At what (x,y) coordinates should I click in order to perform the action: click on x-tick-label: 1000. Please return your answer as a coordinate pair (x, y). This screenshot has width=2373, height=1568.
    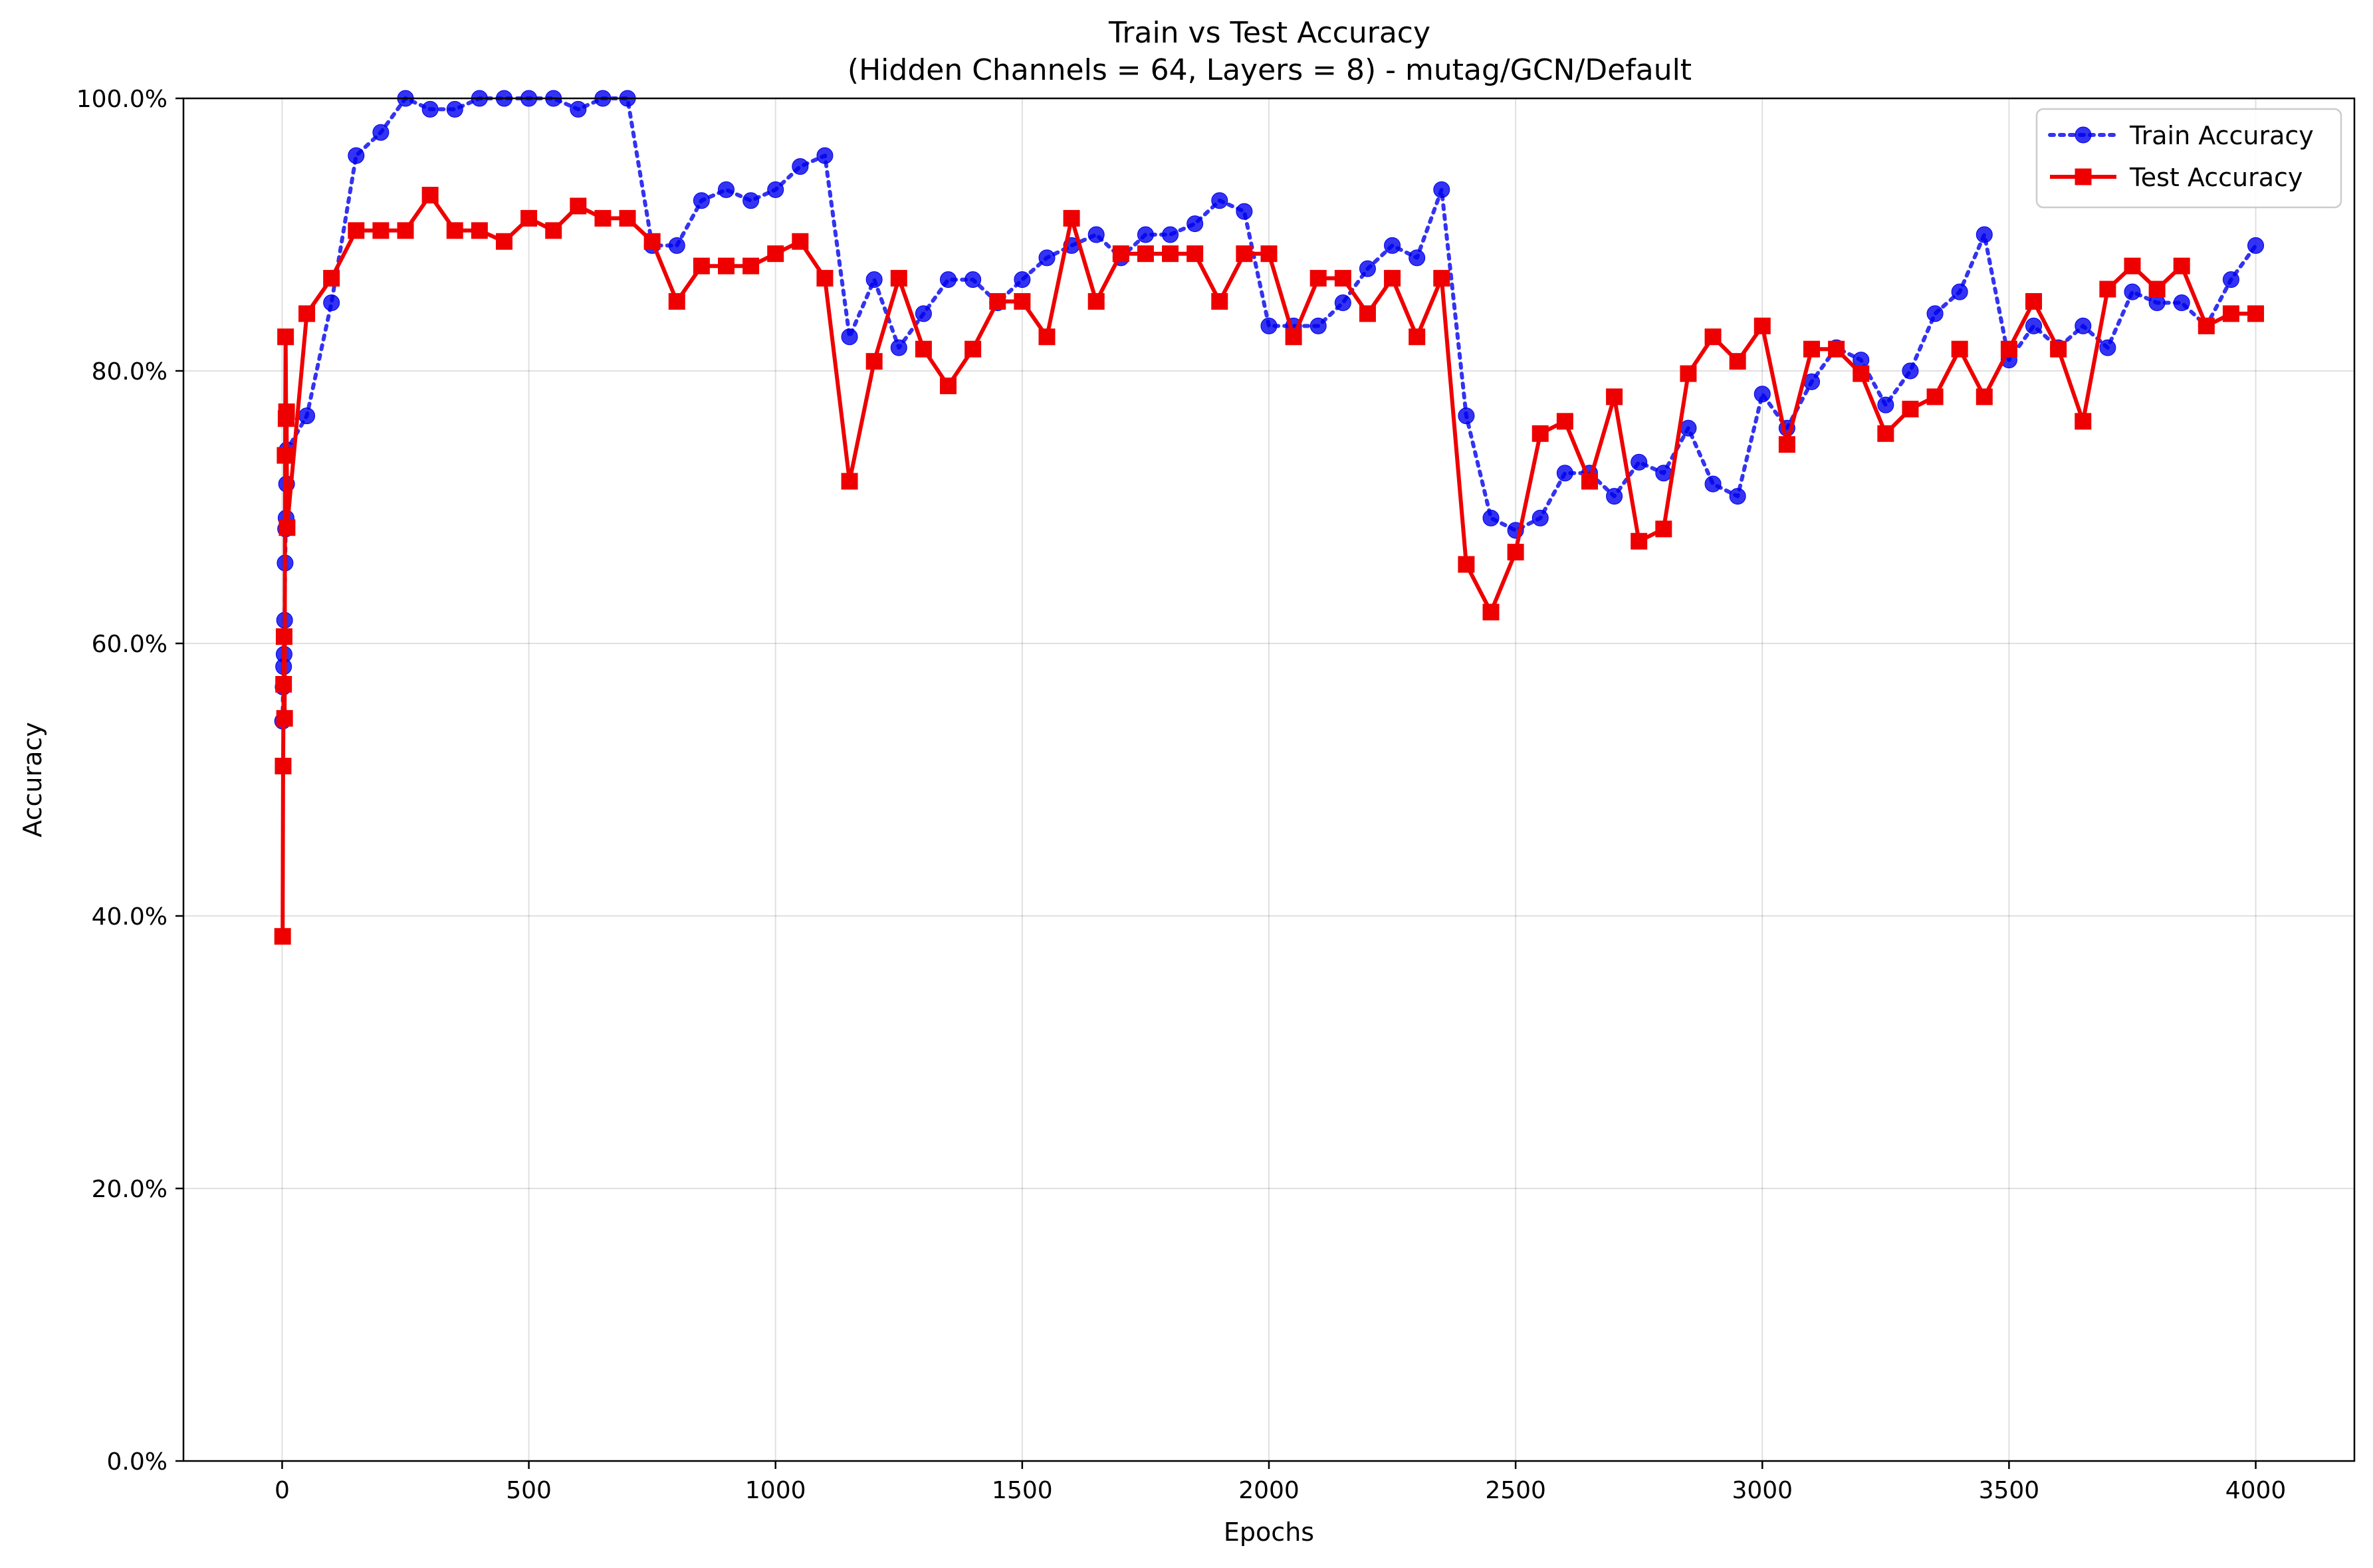
    Looking at the image, I should click on (775, 1490).